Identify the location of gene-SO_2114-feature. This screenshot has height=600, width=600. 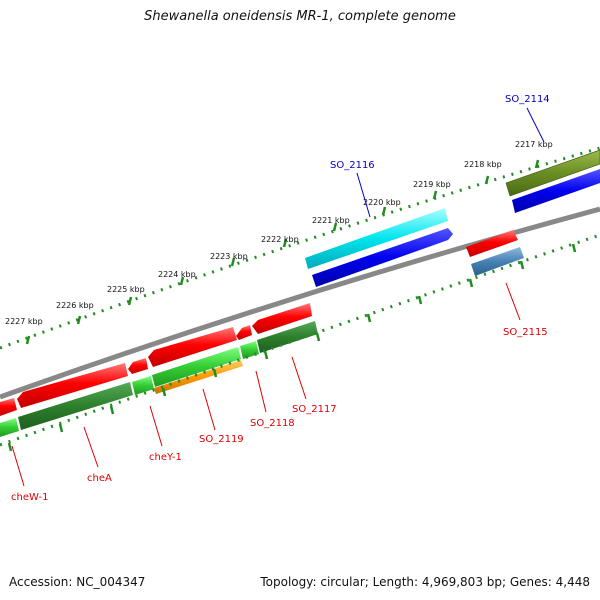
(552, 173).